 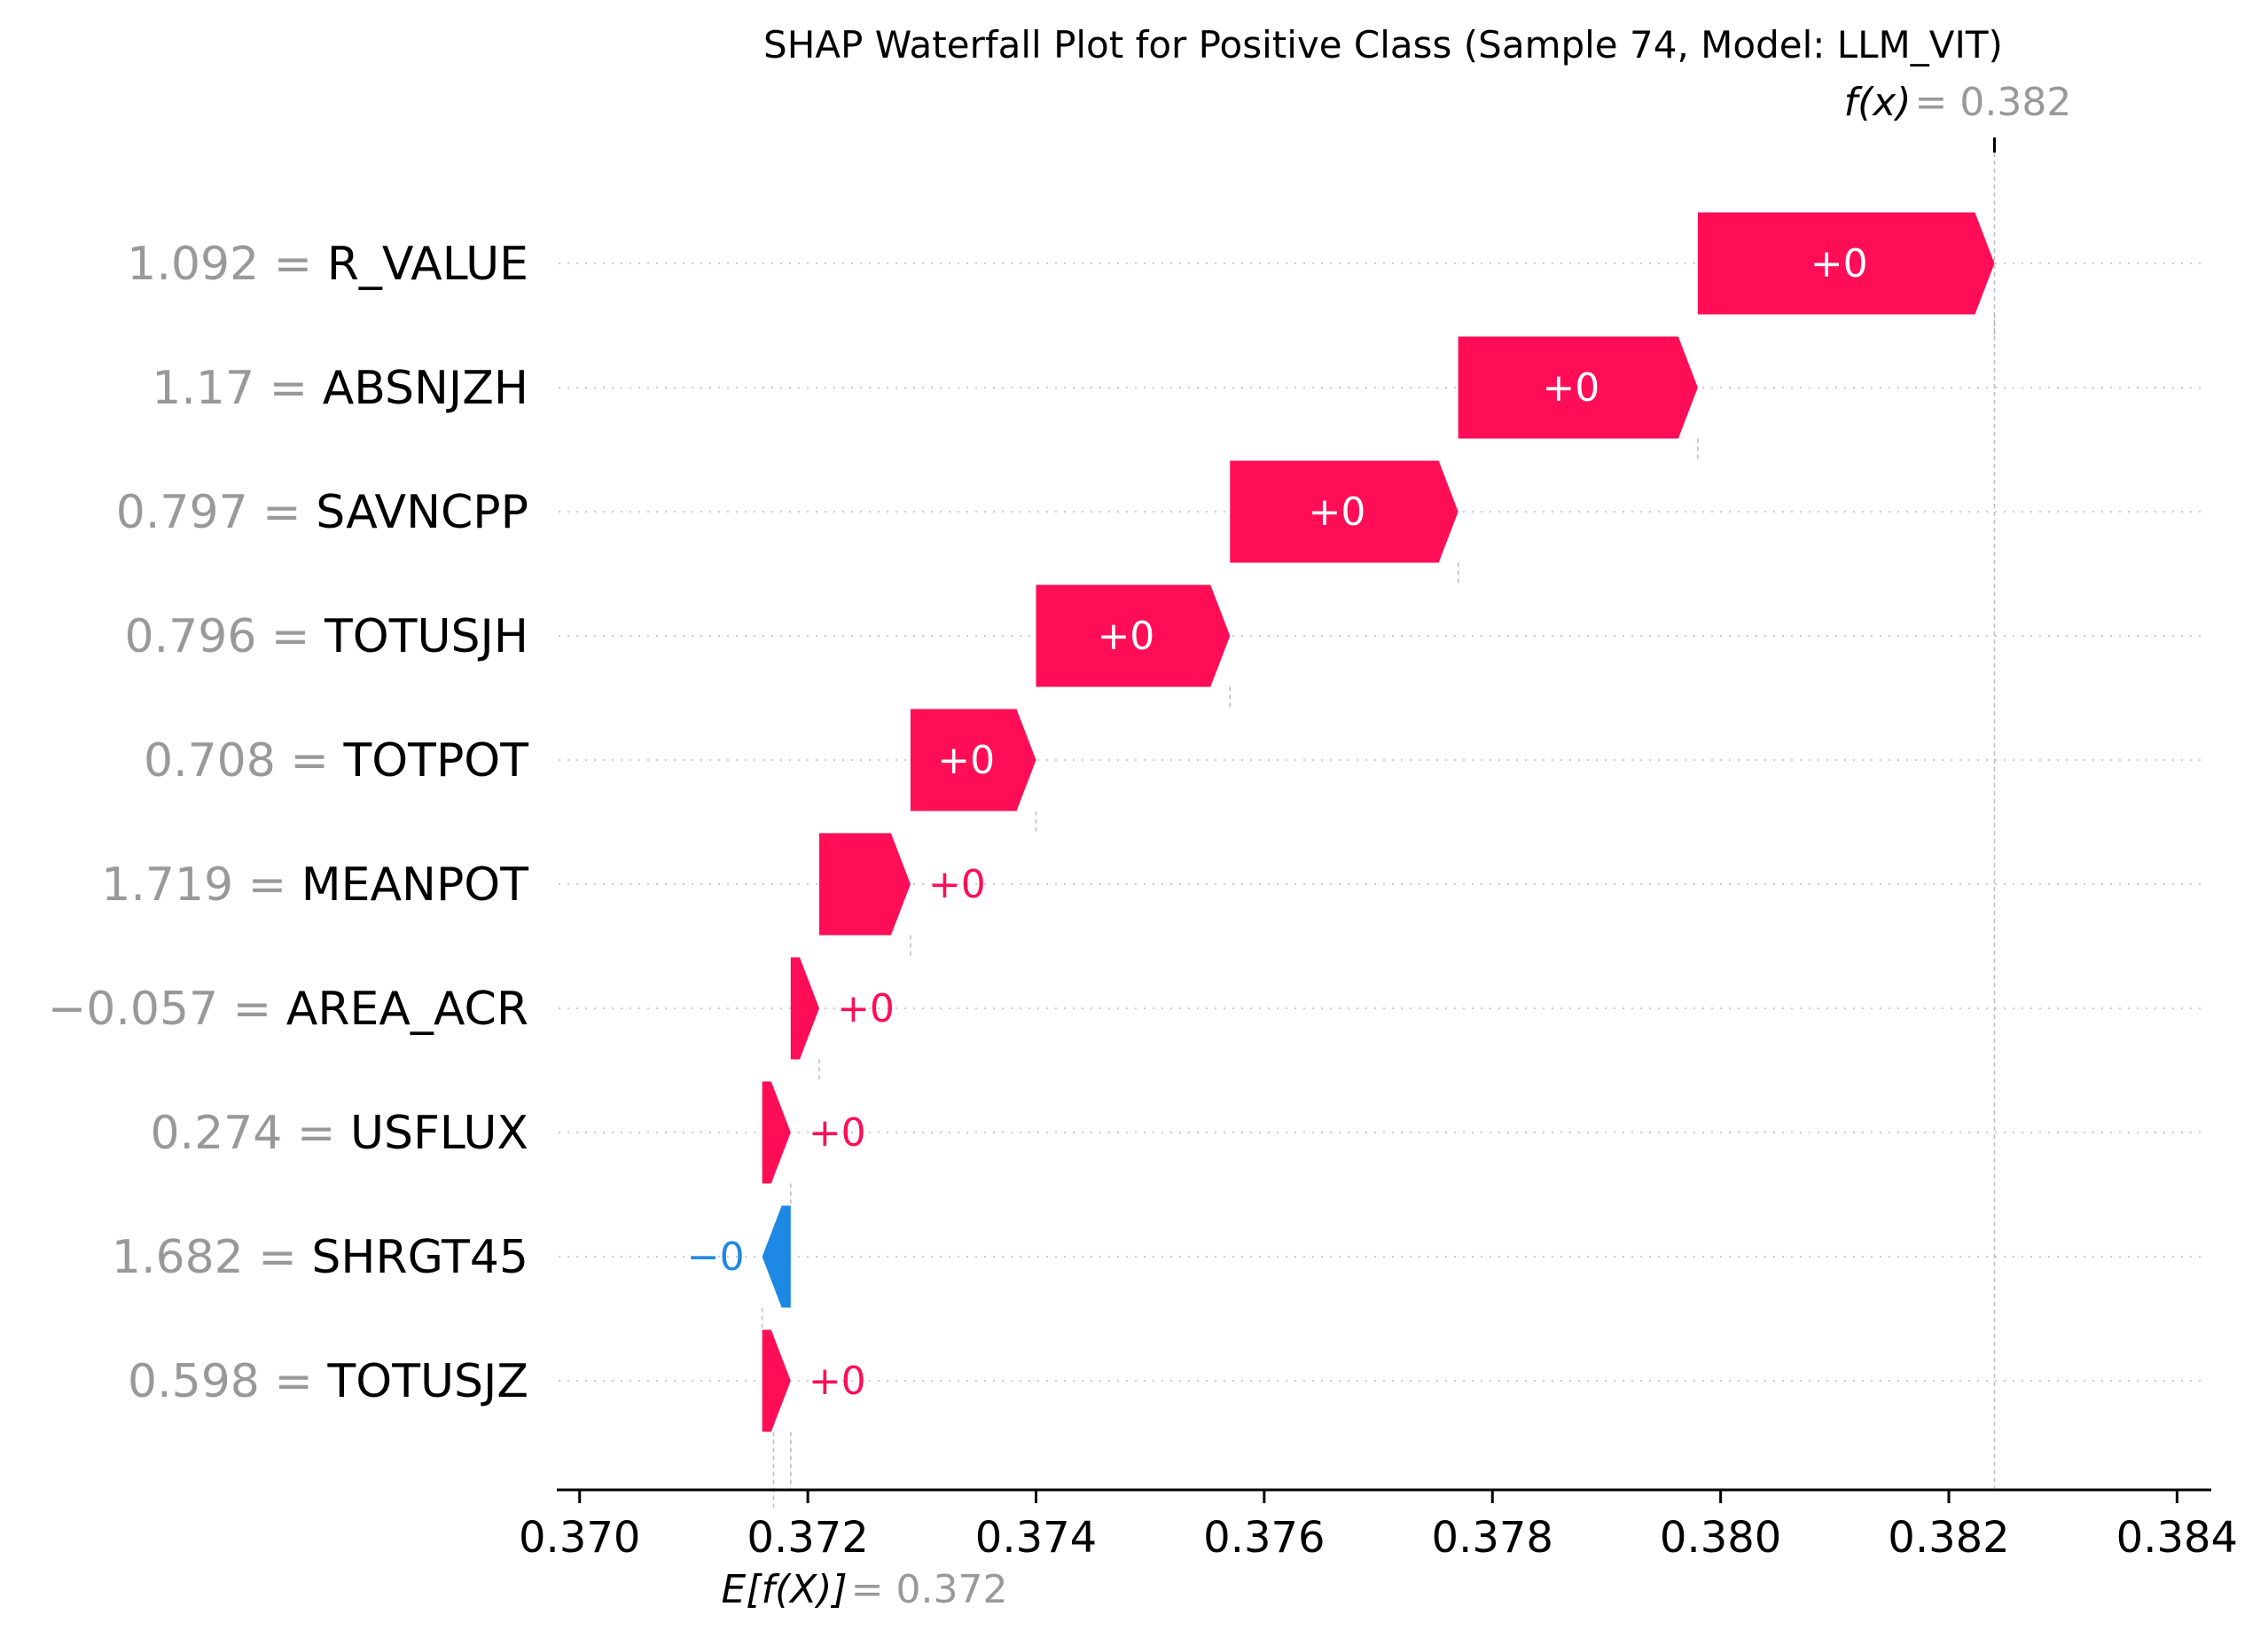 What do you see at coordinates (1378, 1525) in the screenshot?
I see `x-axis: 0.370 0.372 0.374 0.376 0.378 0.380 0.382 0.384` at bounding box center [1378, 1525].